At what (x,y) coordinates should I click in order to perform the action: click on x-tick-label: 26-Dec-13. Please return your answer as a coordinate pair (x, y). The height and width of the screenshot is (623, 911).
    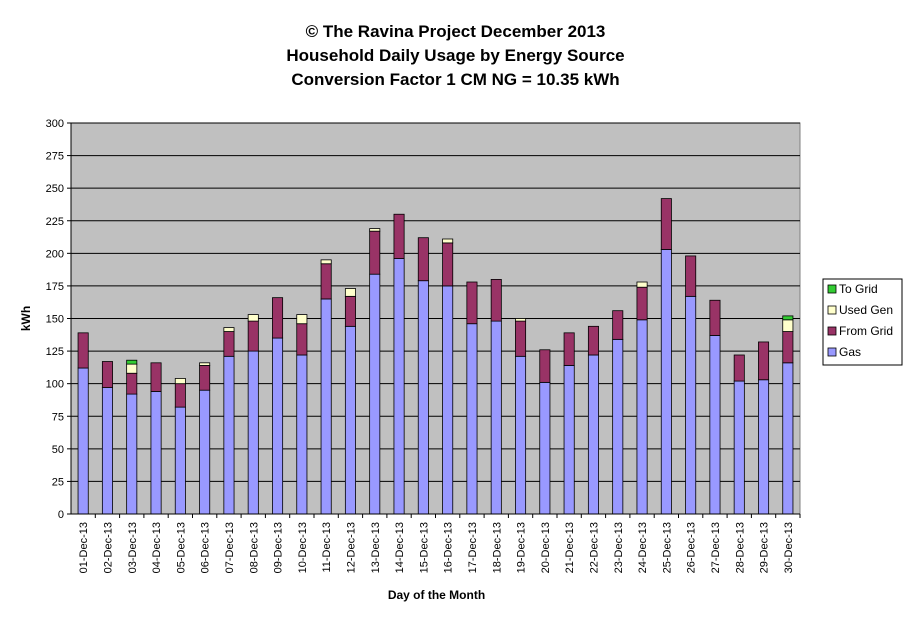
    Looking at the image, I should click on (692, 547).